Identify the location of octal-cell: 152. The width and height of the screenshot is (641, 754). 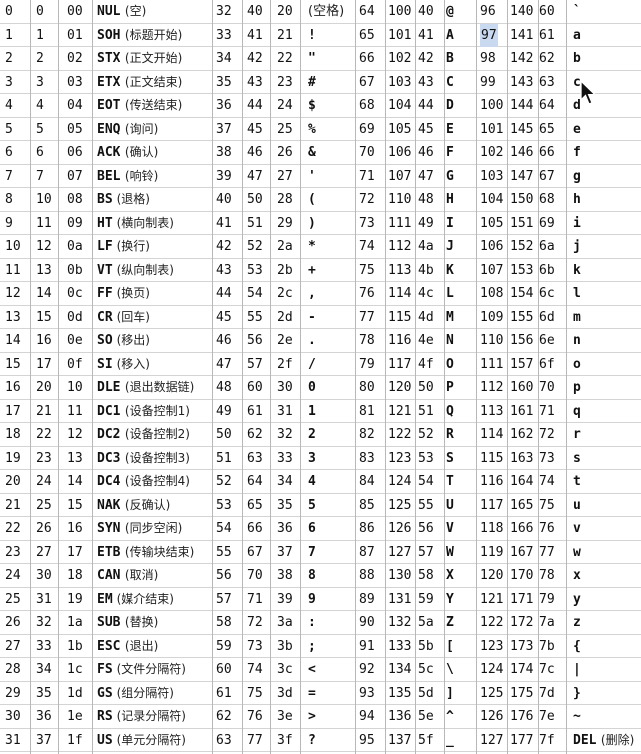
(522, 246).